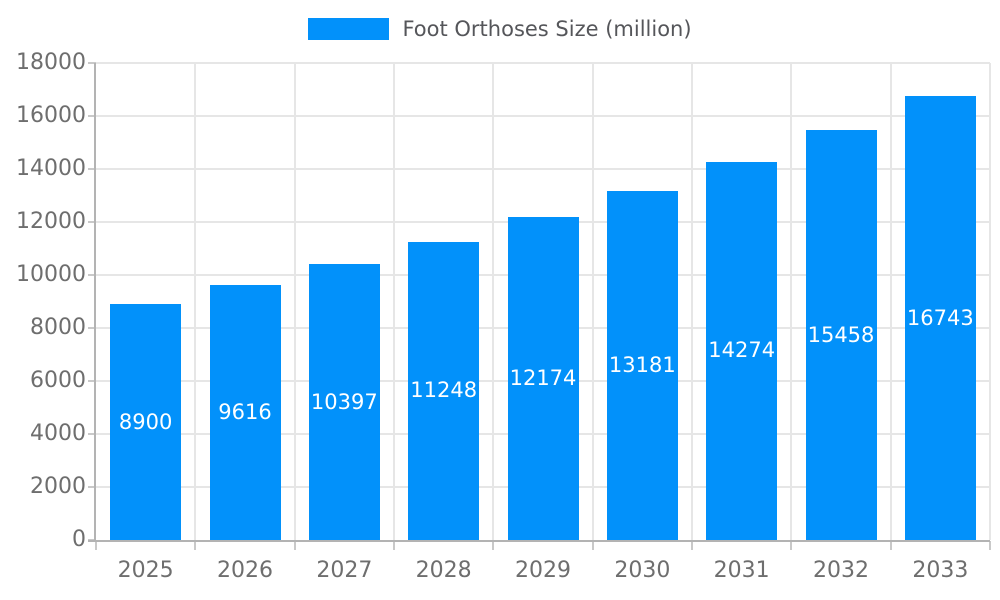  I want to click on y-axis-label: 16000, so click(51, 115).